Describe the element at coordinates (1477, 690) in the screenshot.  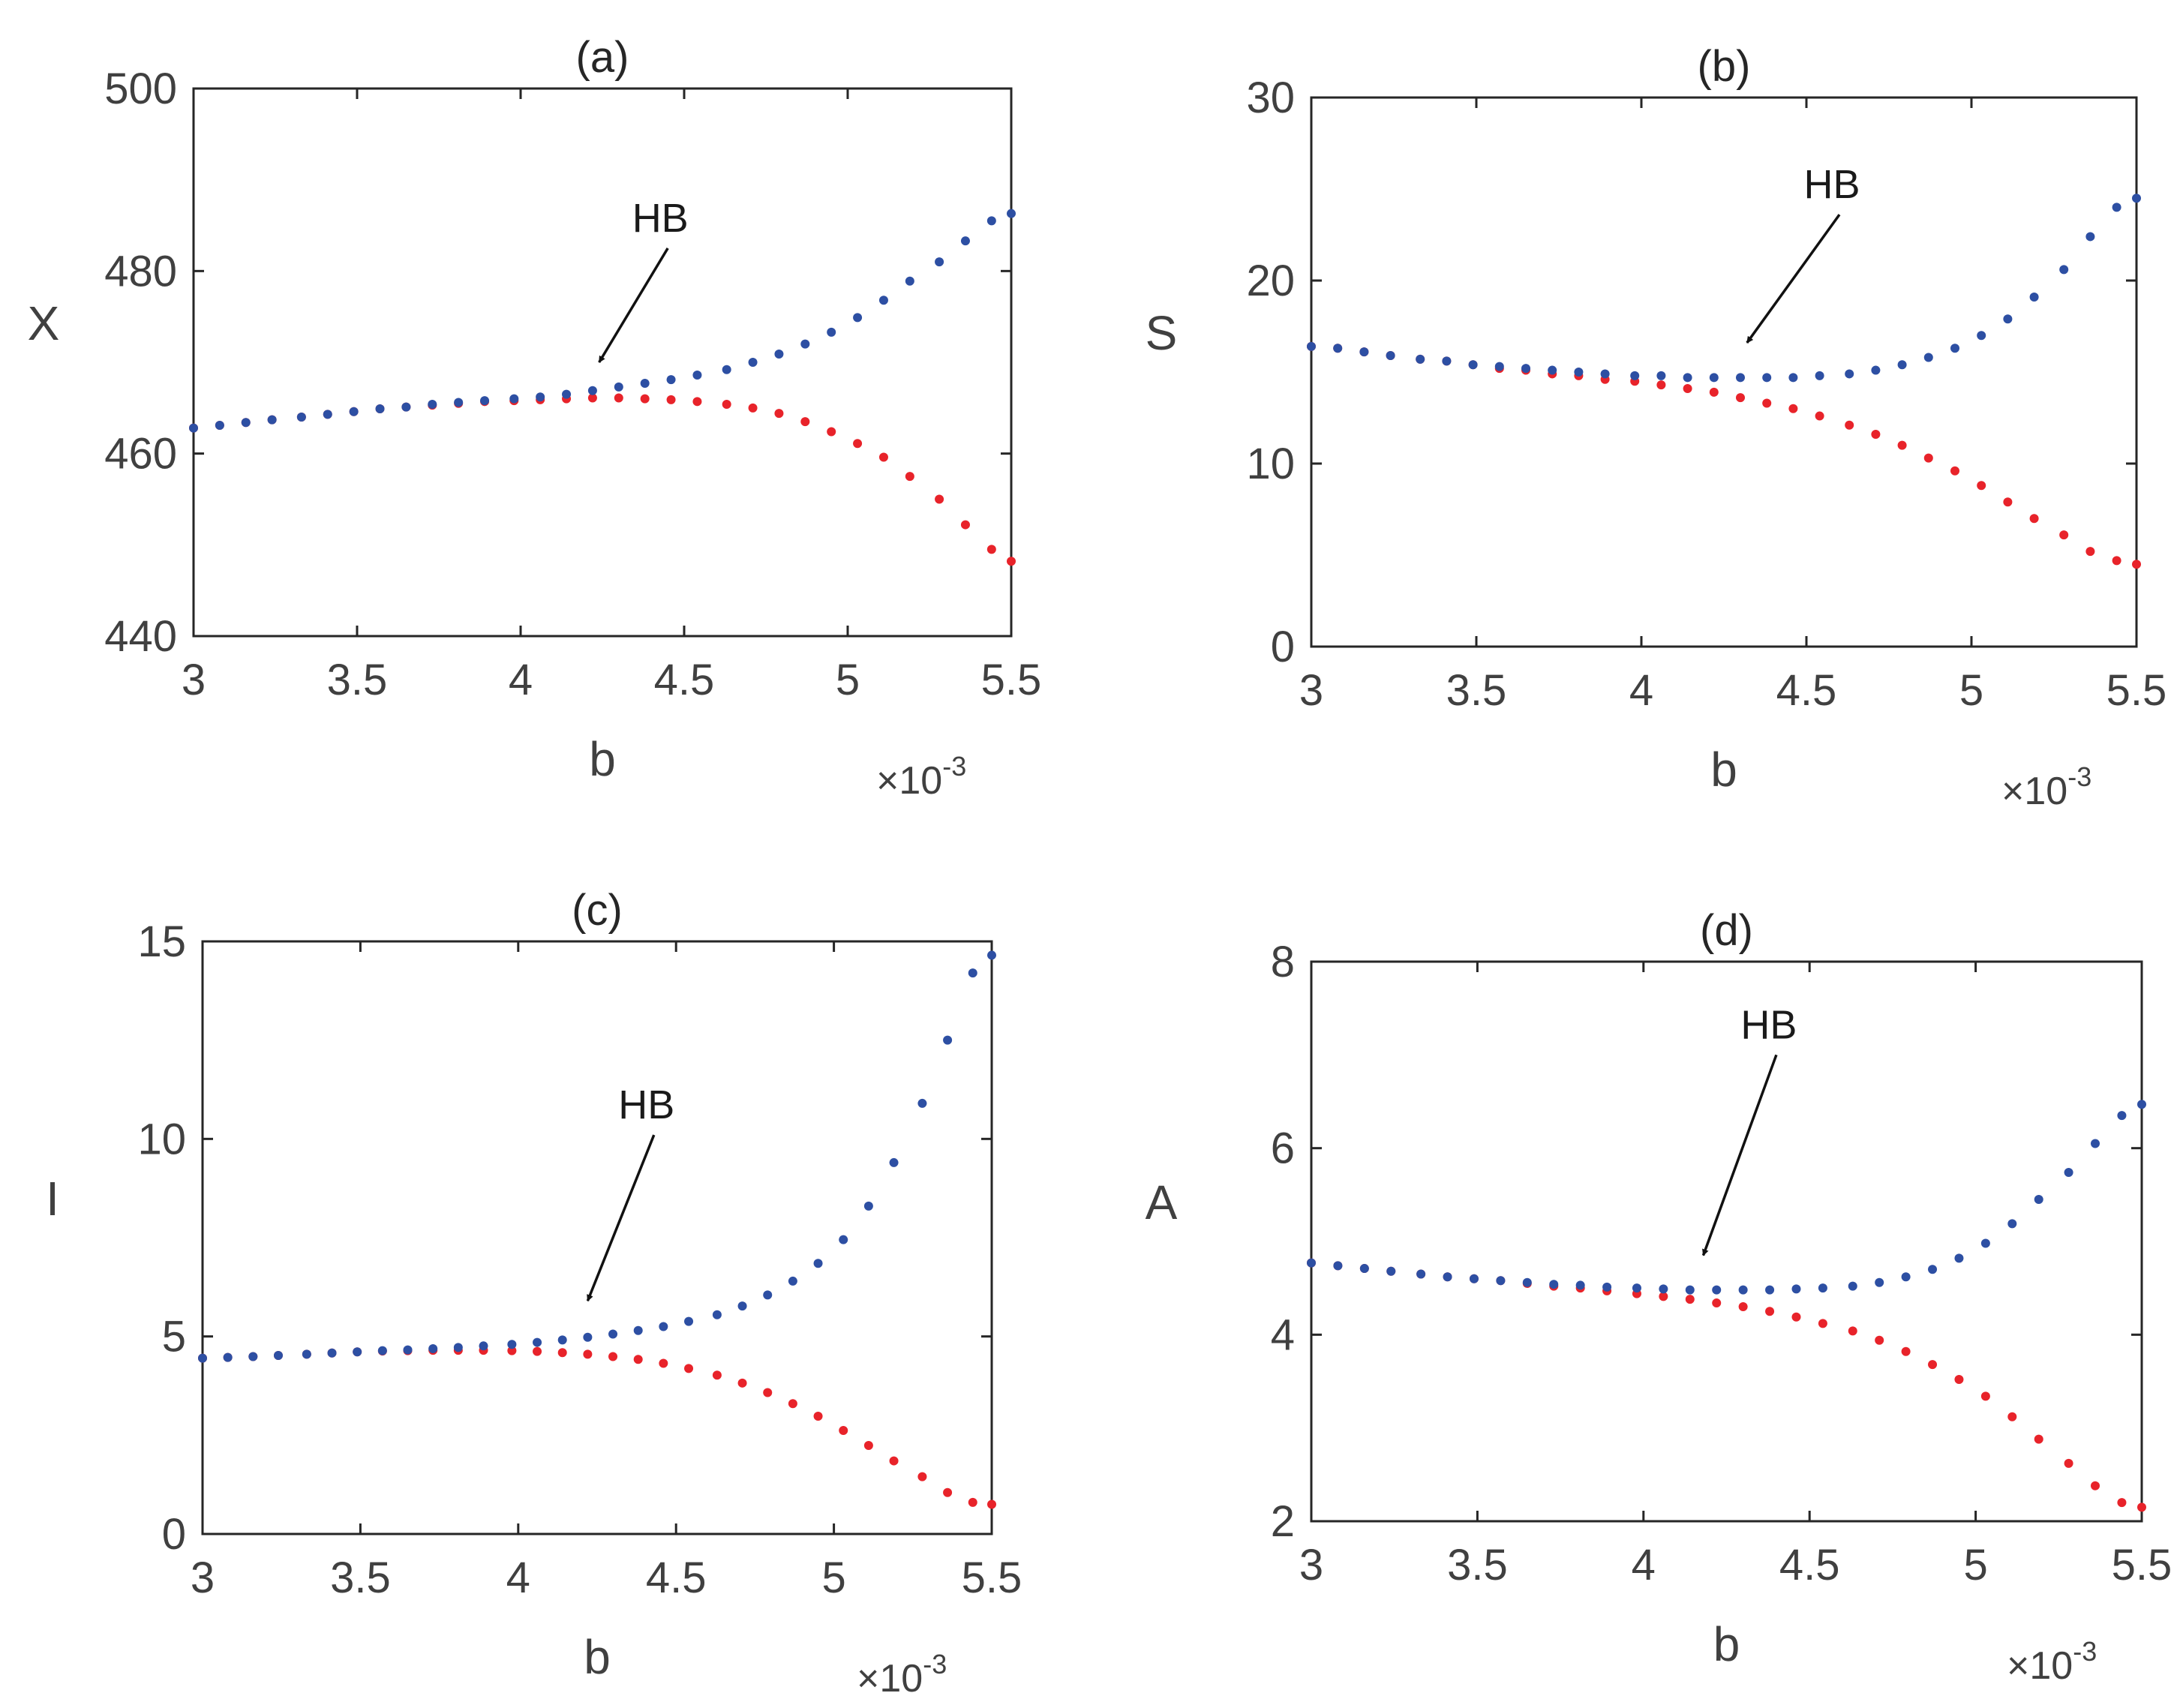
I see `x-tick-label: 3.5` at that location.